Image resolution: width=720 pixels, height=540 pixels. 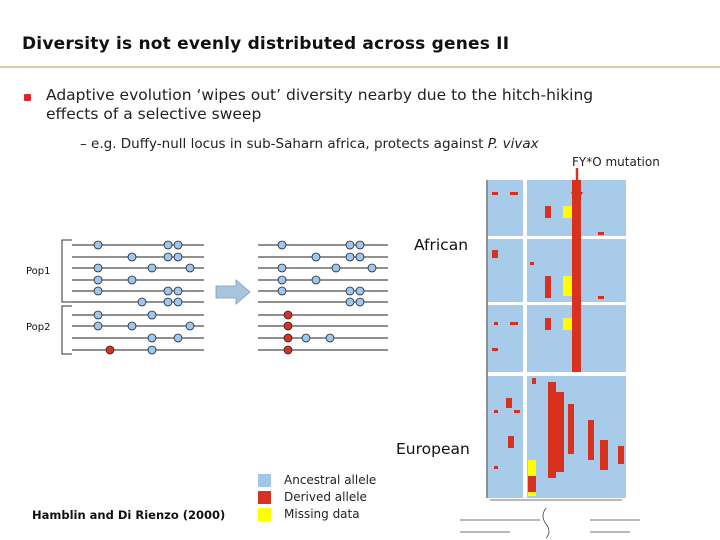 I want to click on sweep-arrow-icon, so click(x=233, y=292).